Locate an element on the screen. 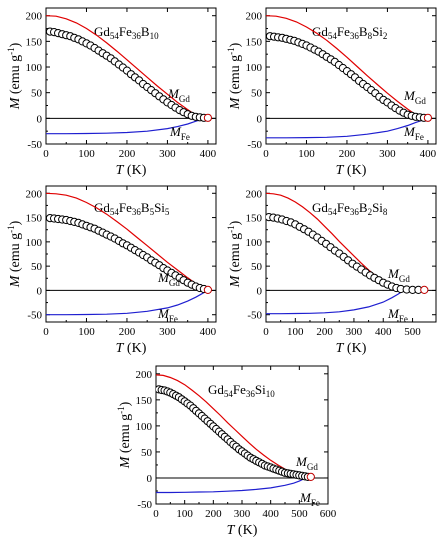  panel-title: Gd54Fe36B2Si8 is located at coordinates (350, 208).